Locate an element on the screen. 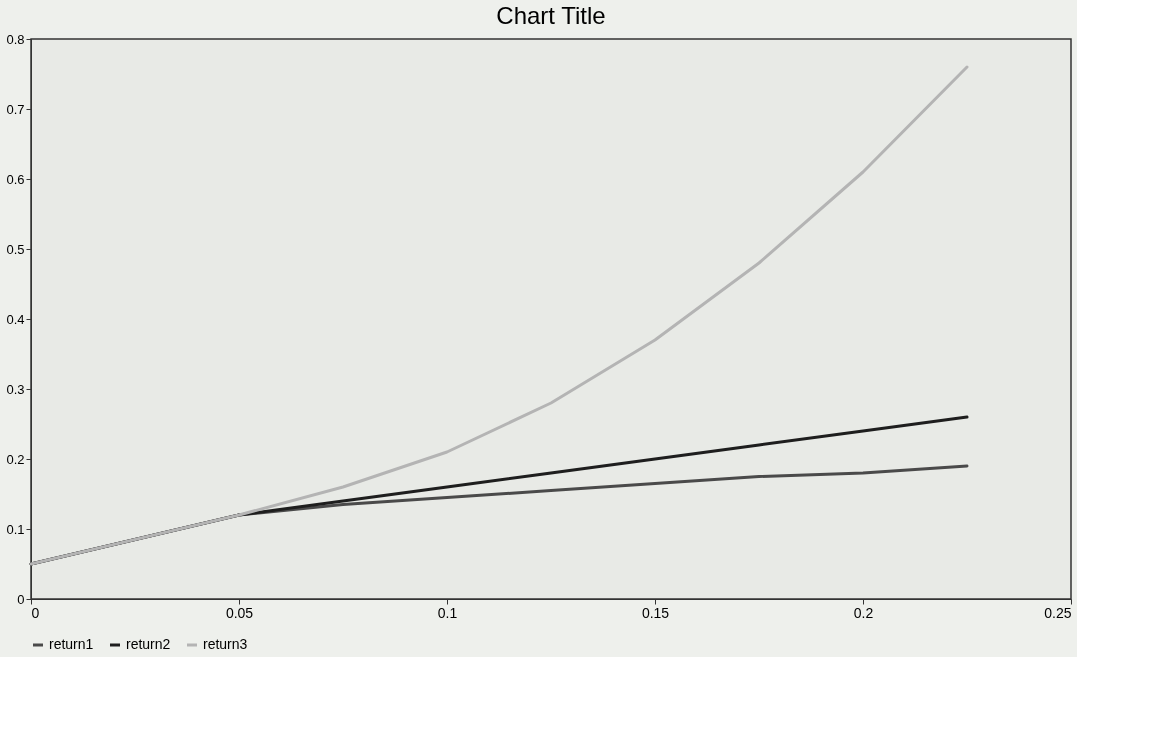 The image size is (1155, 756). y-tick-label: 0.5 is located at coordinates (15, 249).